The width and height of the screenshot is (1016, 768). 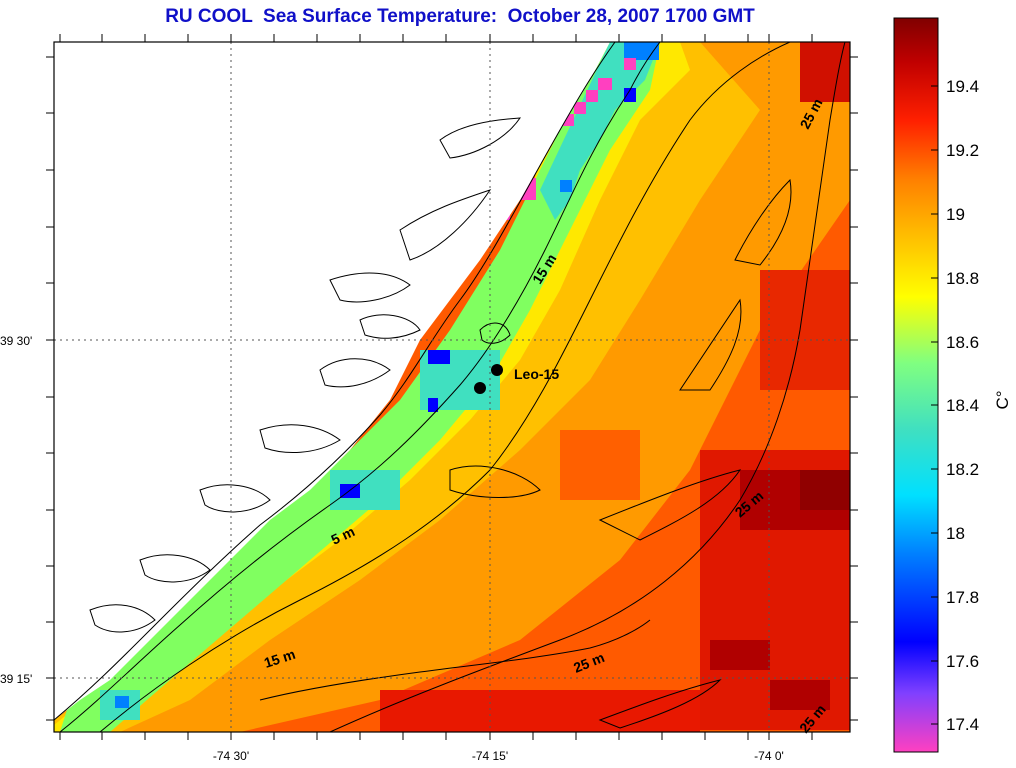 What do you see at coordinates (1002, 399) in the screenshot?
I see `colorbar-unit-label: C°` at bounding box center [1002, 399].